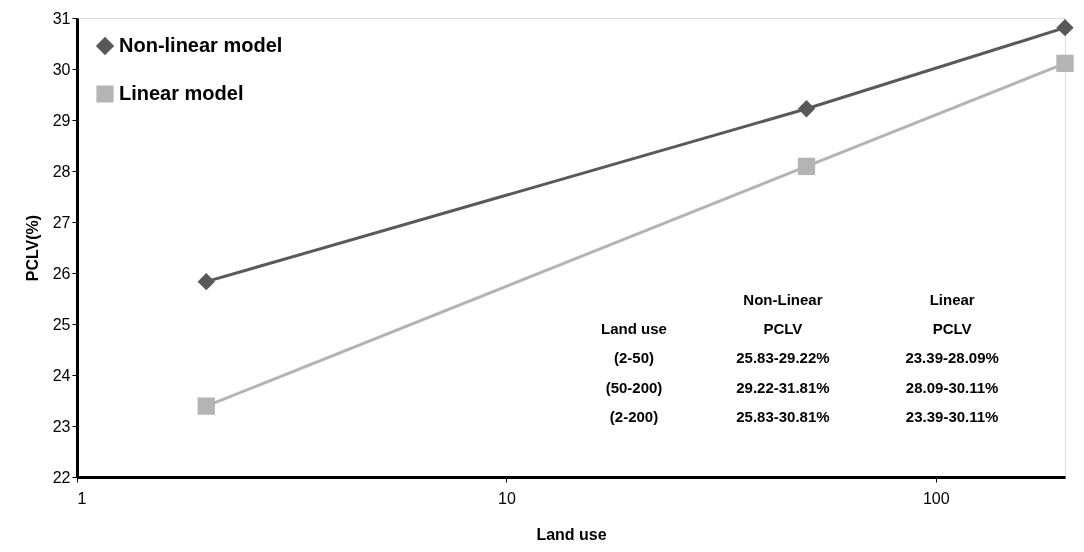  I want to click on y-tick-label: 25, so click(61, 324).